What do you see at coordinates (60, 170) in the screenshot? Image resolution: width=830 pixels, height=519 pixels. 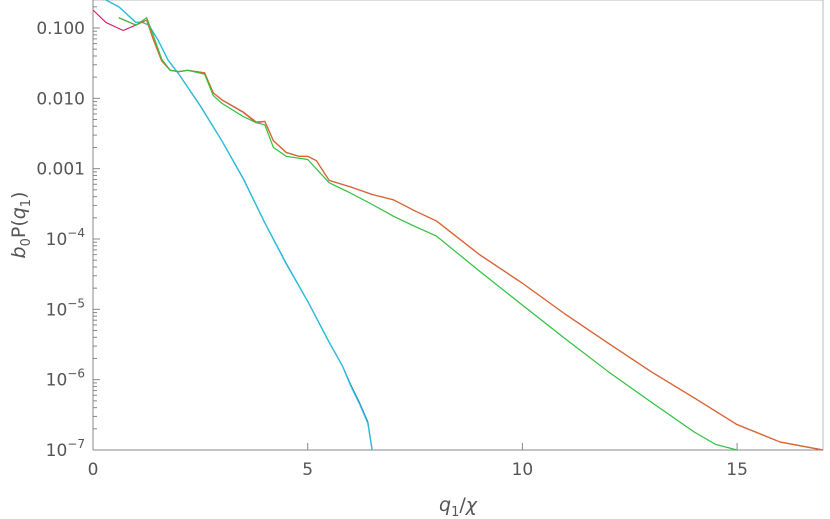 I see `y-tick-label-2: 0.001` at bounding box center [60, 170].